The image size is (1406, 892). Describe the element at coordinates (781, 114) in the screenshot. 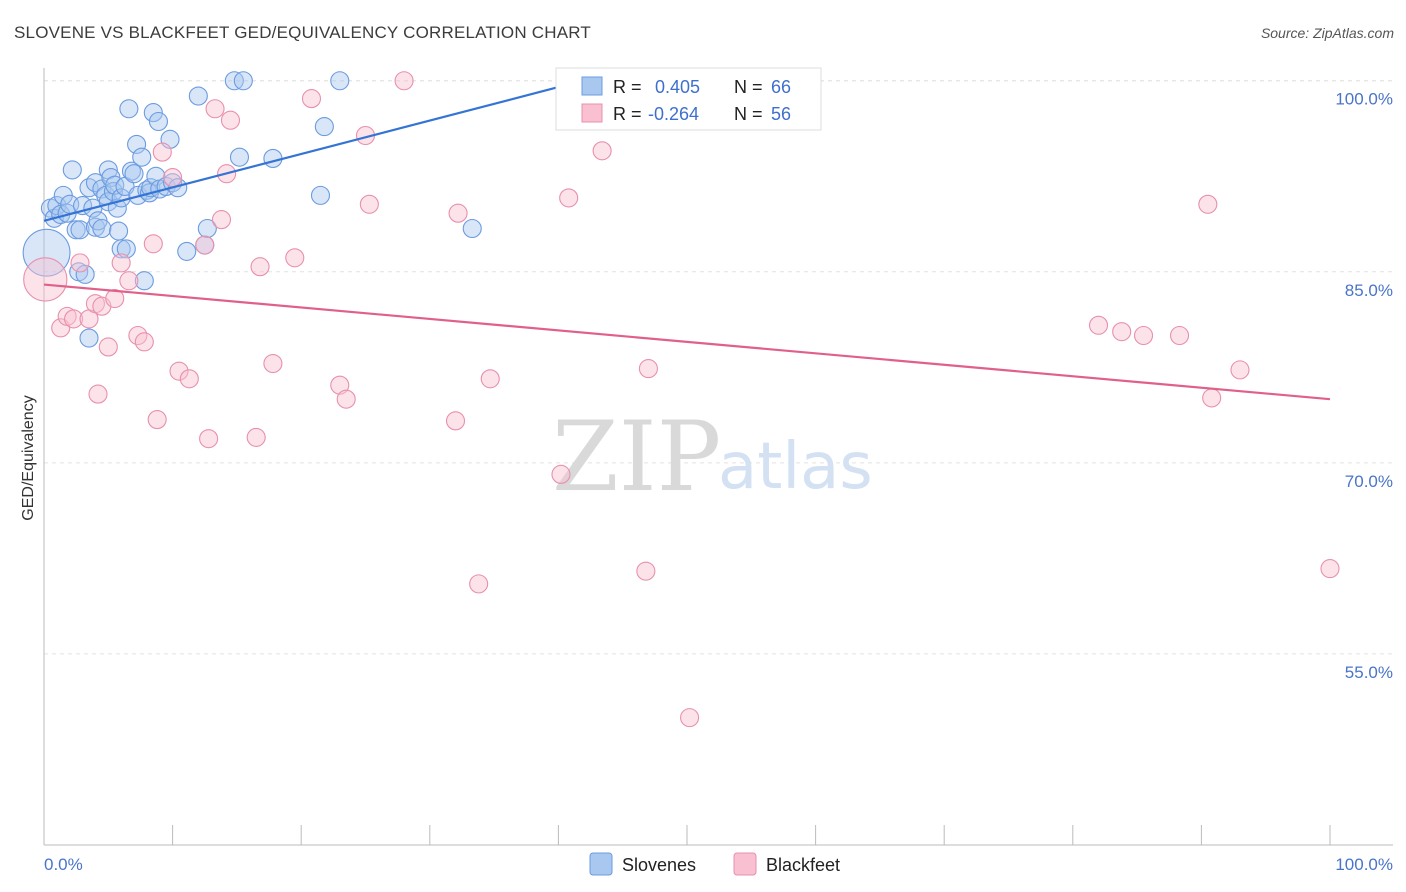

I see `legend-n-value-blackfeet: 56` at that location.